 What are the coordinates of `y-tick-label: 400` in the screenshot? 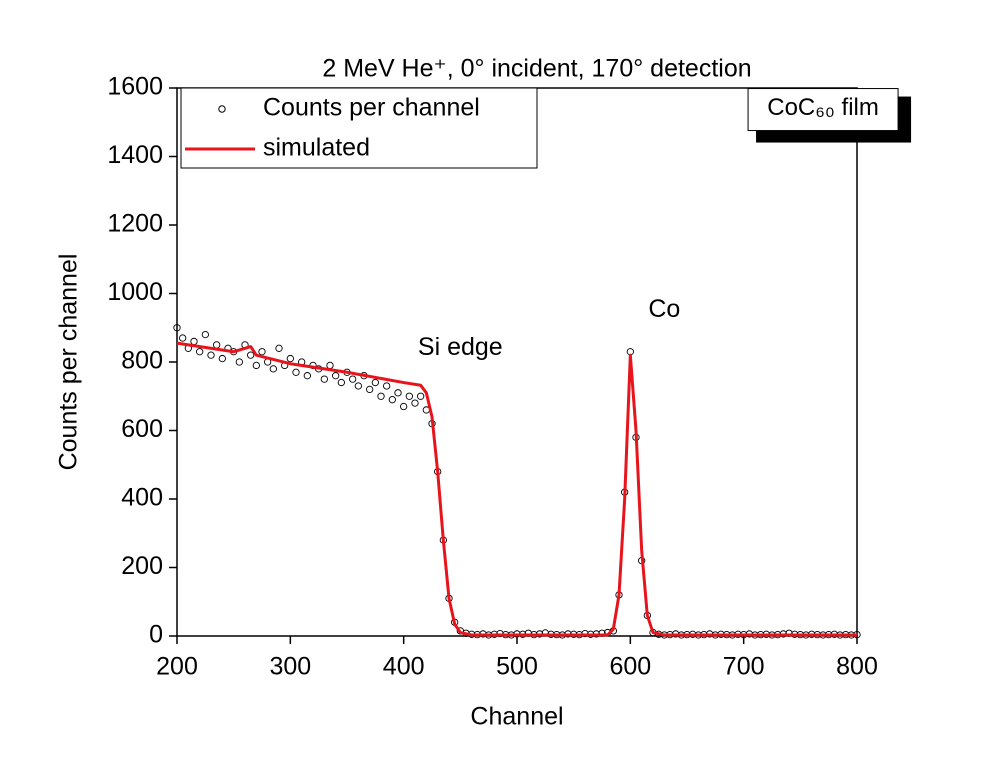 It's located at (142, 498).